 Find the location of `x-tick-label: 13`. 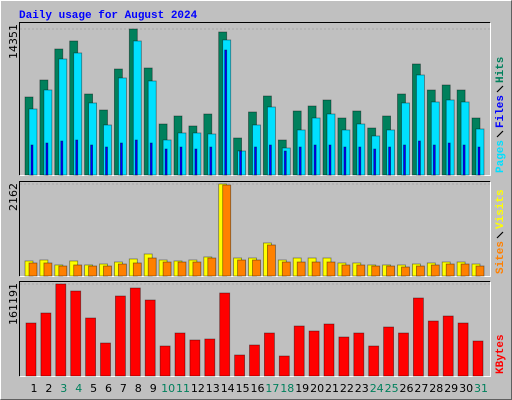

x-tick-label: 13 is located at coordinates (213, 388).